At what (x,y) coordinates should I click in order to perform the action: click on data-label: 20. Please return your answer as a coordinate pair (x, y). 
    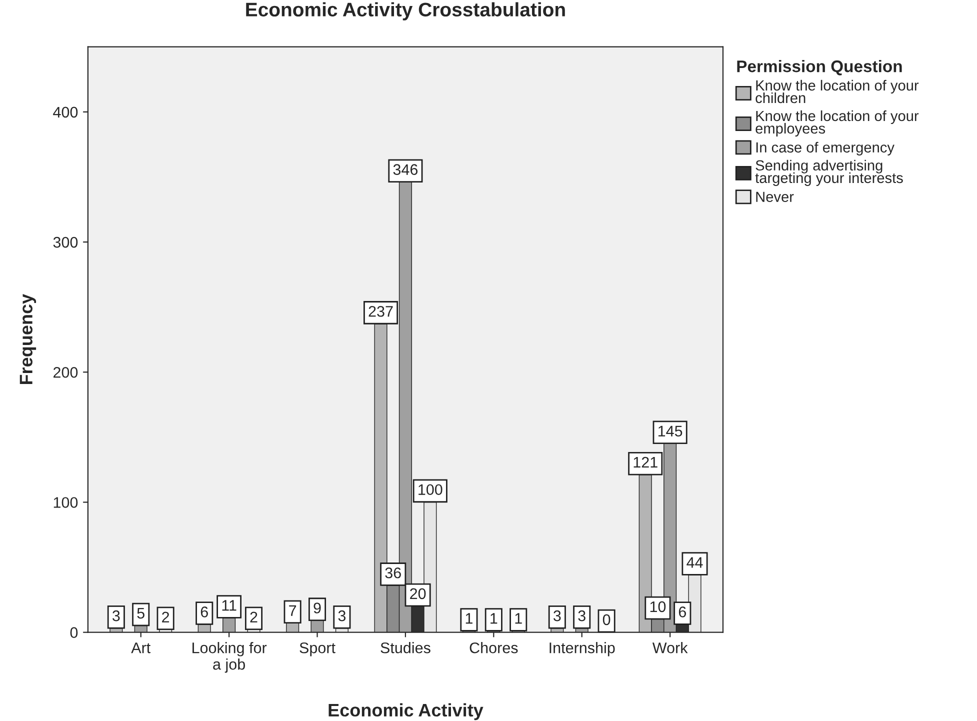
    Looking at the image, I should click on (418, 594).